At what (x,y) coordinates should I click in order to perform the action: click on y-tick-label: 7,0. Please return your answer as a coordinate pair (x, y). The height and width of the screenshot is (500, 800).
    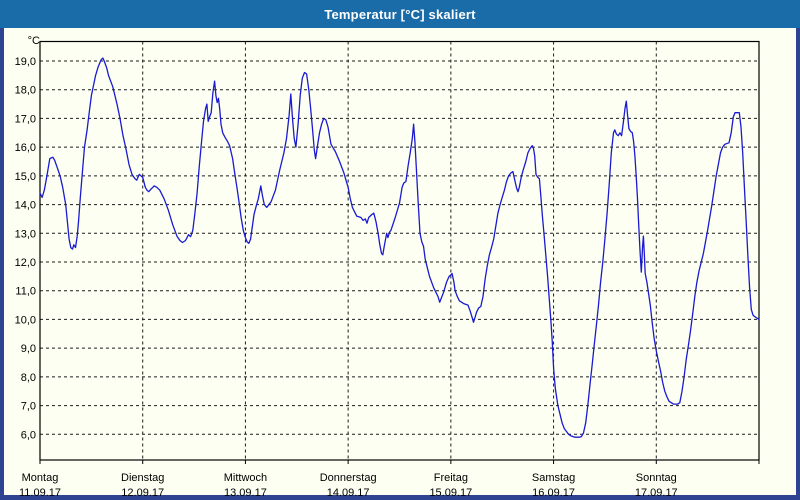
    Looking at the image, I should click on (28, 407).